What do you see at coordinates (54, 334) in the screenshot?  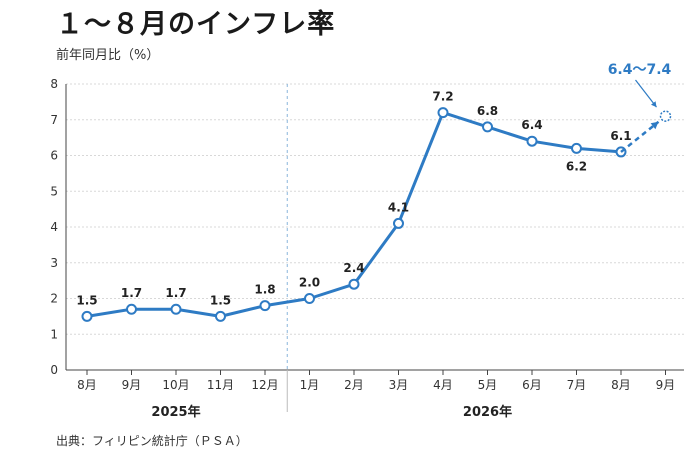 I see `y-tick-label: 1` at bounding box center [54, 334].